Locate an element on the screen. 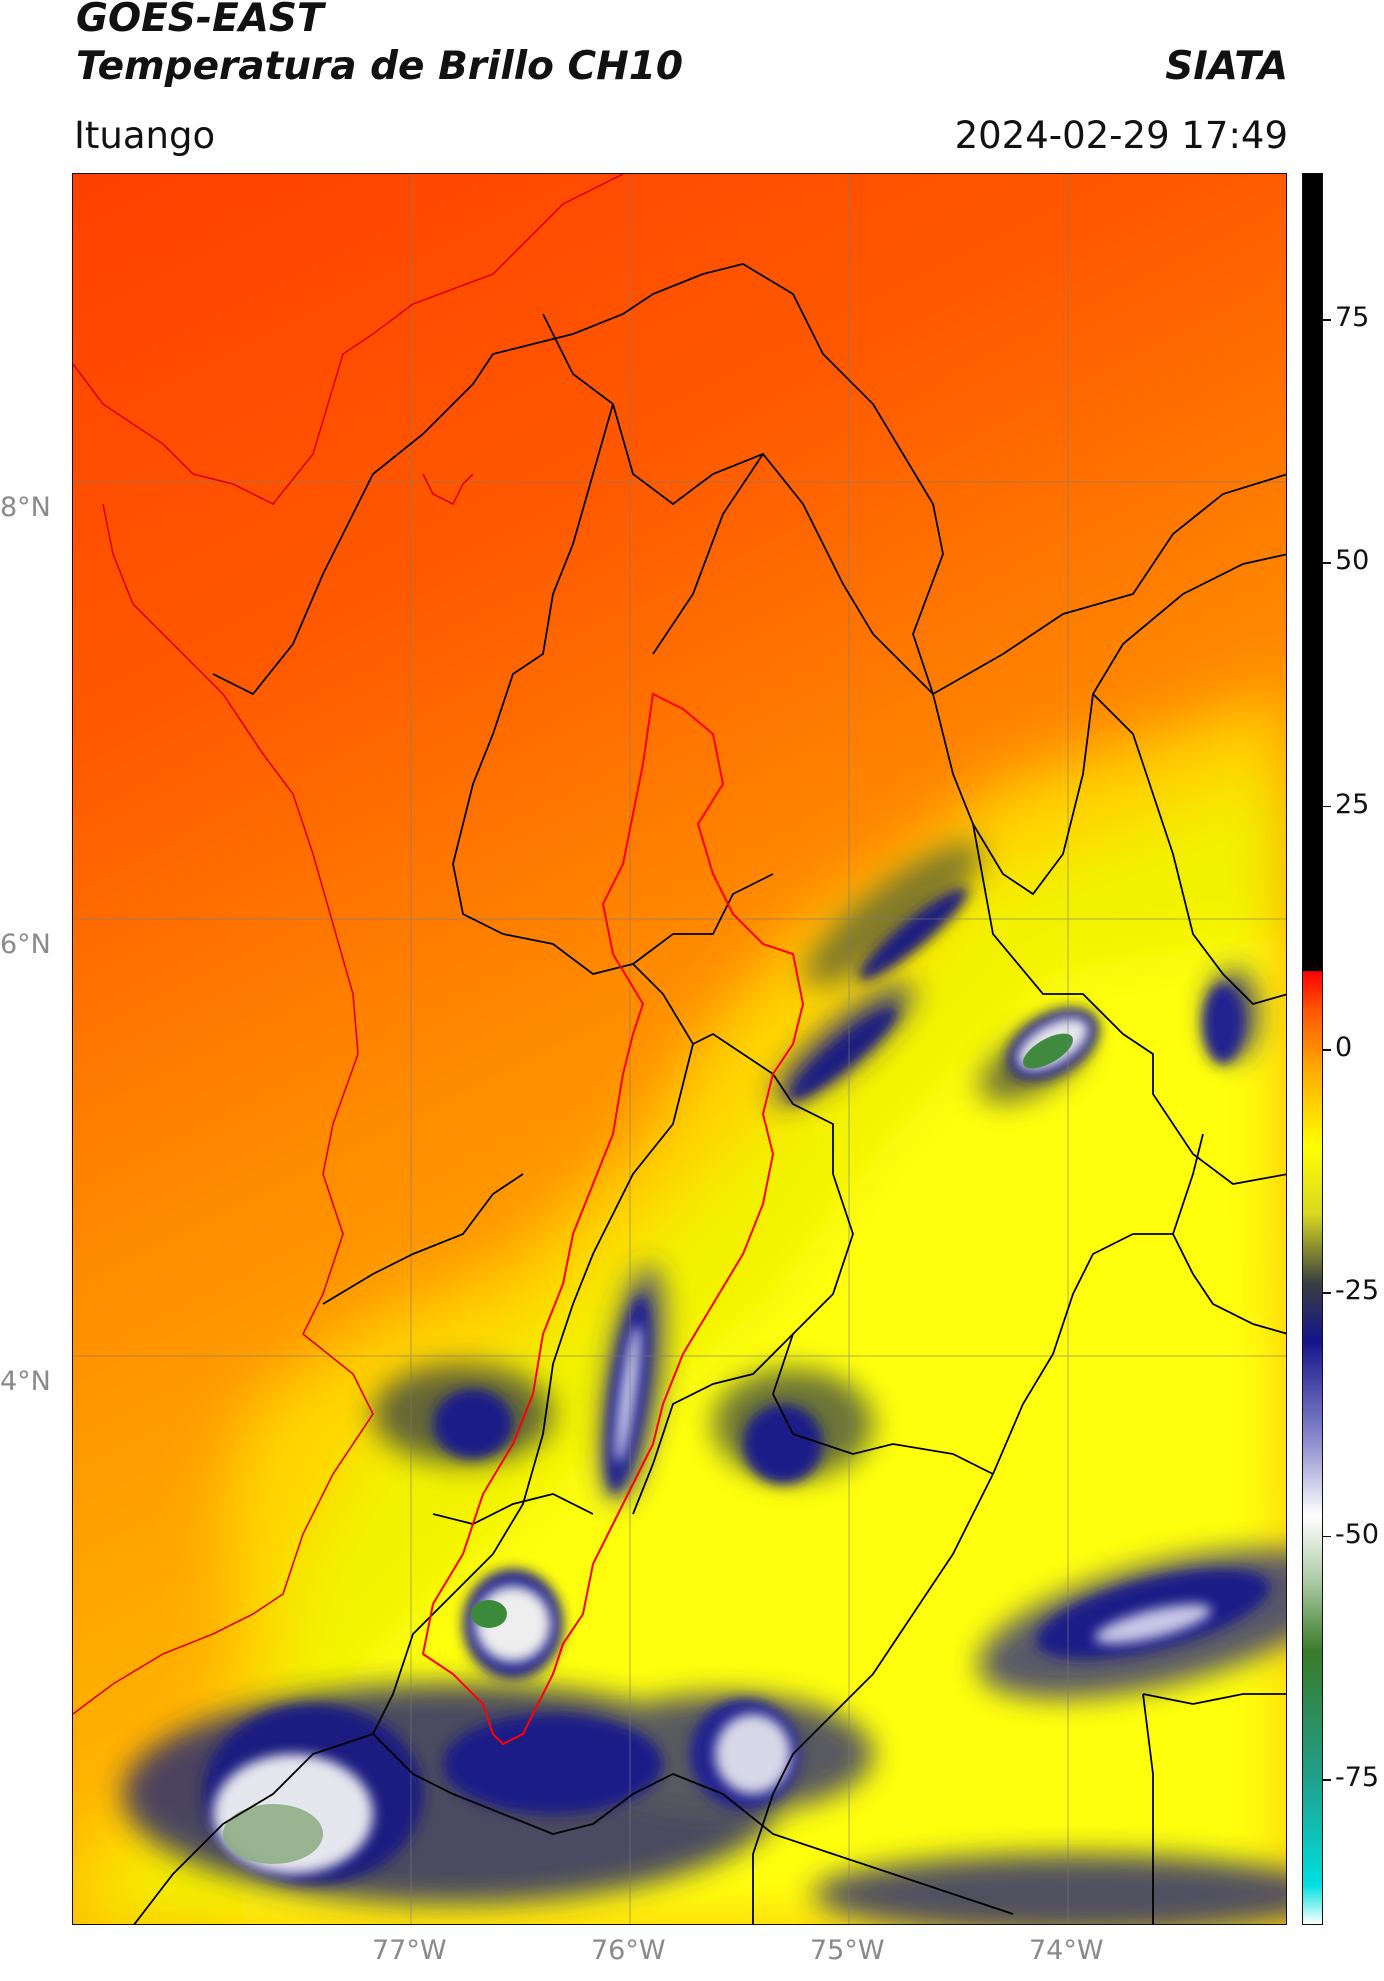  satellite-title: GOES-EAST is located at coordinates (200, 20).